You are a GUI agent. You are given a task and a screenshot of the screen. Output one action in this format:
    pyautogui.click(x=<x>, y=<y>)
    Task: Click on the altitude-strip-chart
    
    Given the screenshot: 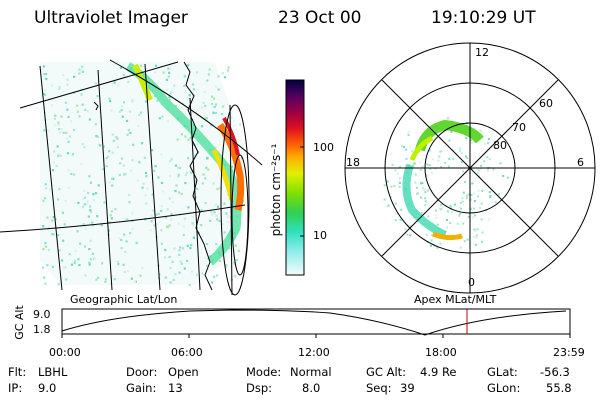 What is the action you would take?
    pyautogui.click(x=316, y=323)
    